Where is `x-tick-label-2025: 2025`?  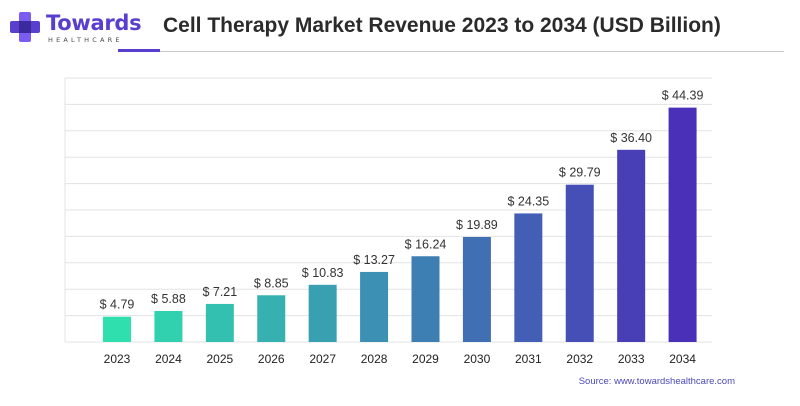 x-tick-label-2025: 2025 is located at coordinates (219, 359).